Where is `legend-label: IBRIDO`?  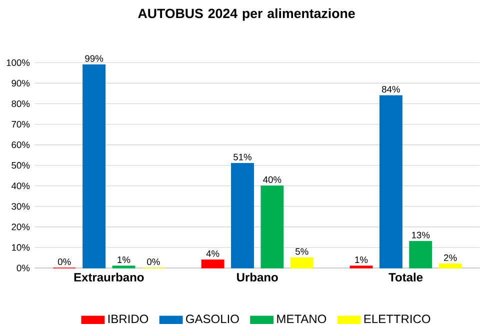 legend-label: IBRIDO is located at coordinates (128, 319).